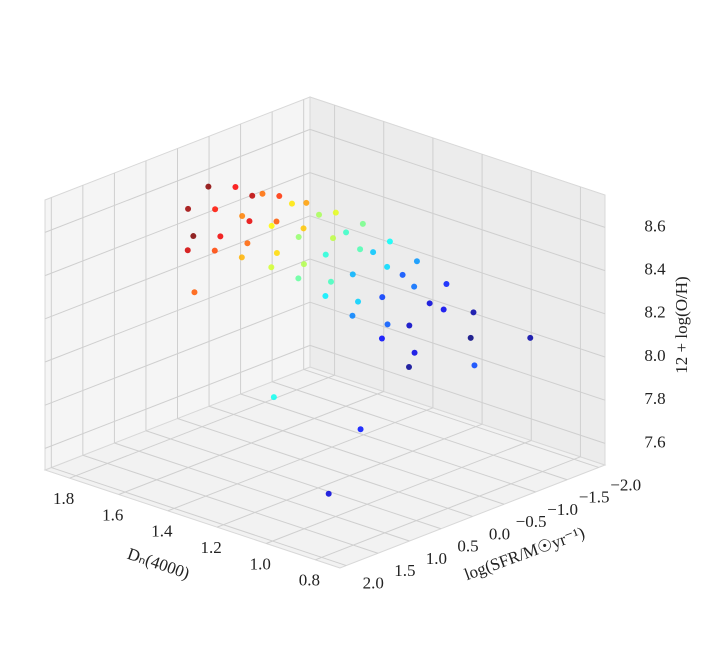 Image resolution: width=701 pixels, height=666 pixels. What do you see at coordinates (260, 563) in the screenshot?
I see `x-tick-label: 1.0` at bounding box center [260, 563].